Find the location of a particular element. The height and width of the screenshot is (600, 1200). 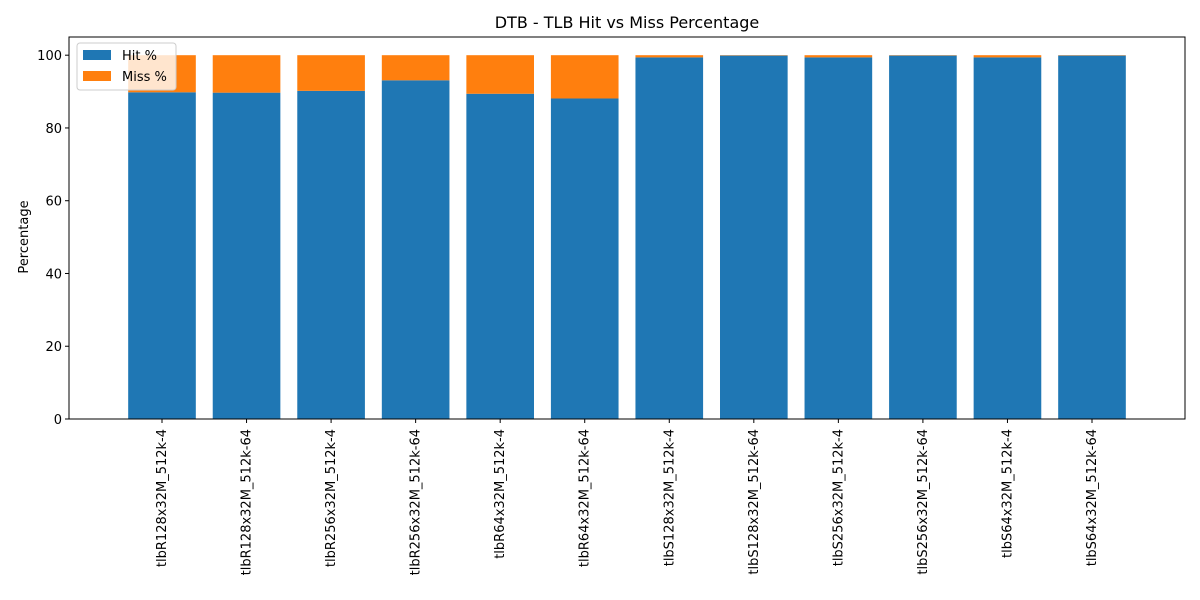

y-tick-label-2: 40 is located at coordinates (53, 274).